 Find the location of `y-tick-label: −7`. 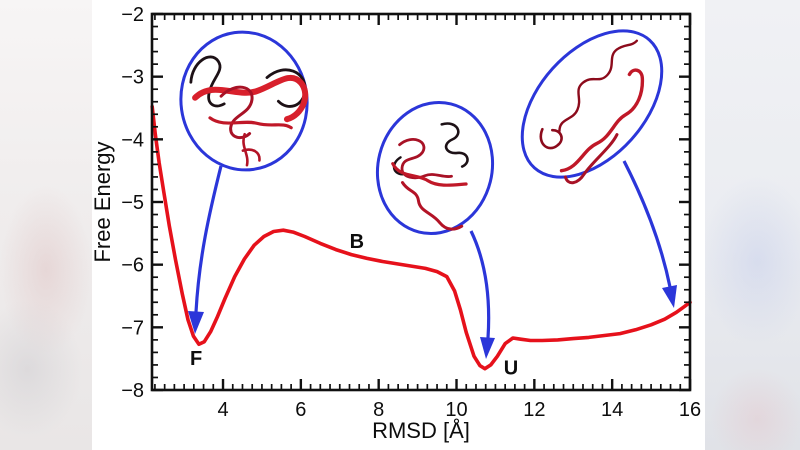

y-tick-label: −7 is located at coordinates (132, 328).